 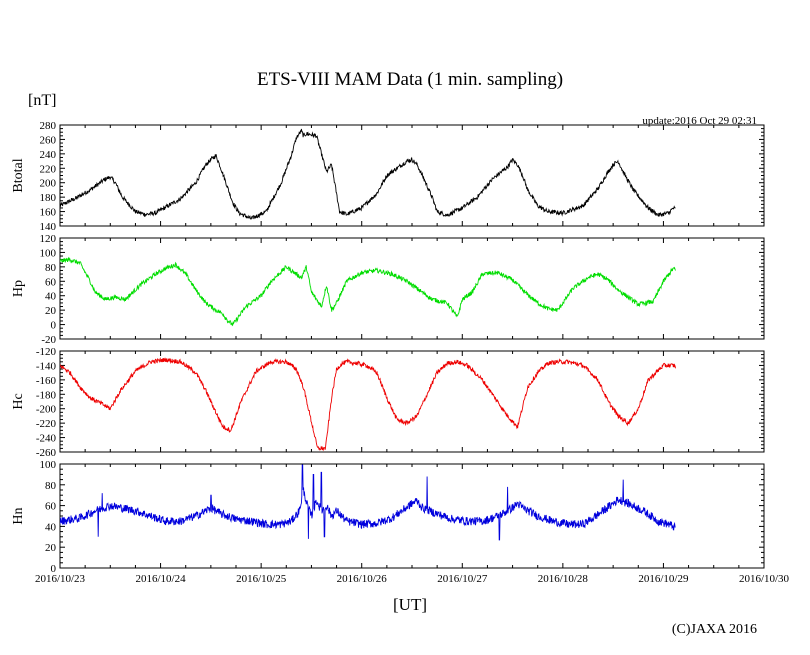 What do you see at coordinates (46, 381) in the screenshot?
I see `y-tick-label: -160` at bounding box center [46, 381].